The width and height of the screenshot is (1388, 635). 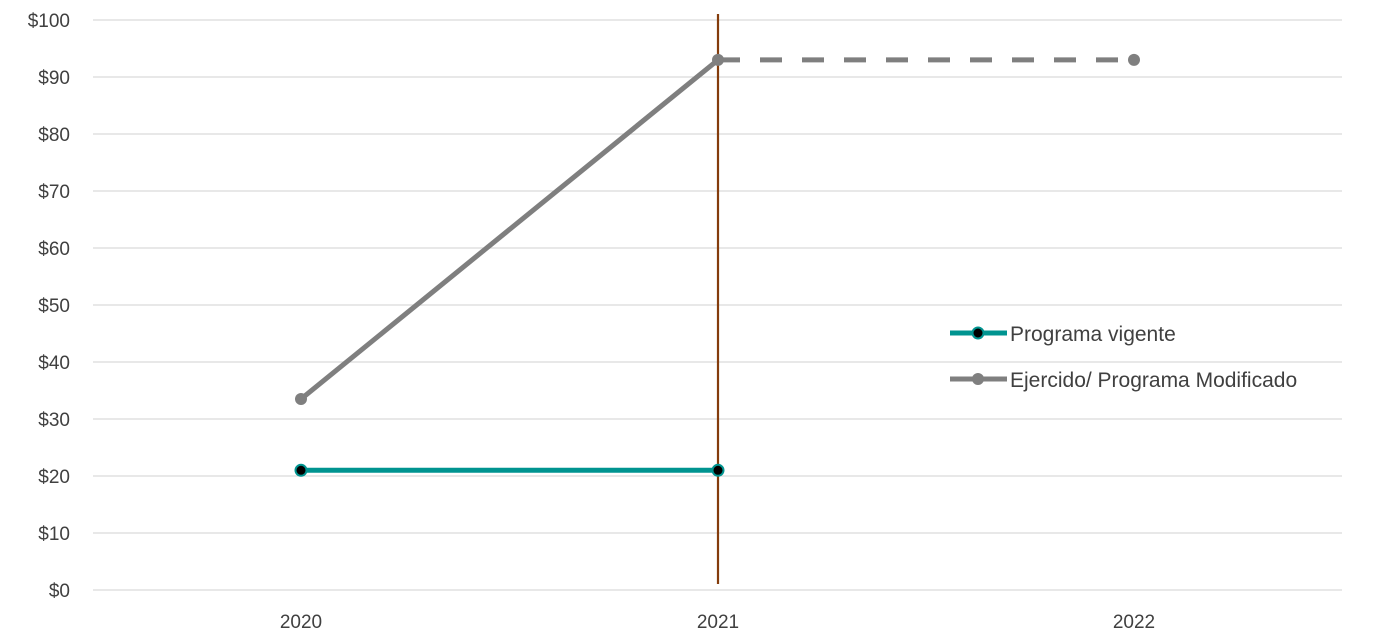 What do you see at coordinates (301, 622) in the screenshot?
I see `x-tick-label: 2020` at bounding box center [301, 622].